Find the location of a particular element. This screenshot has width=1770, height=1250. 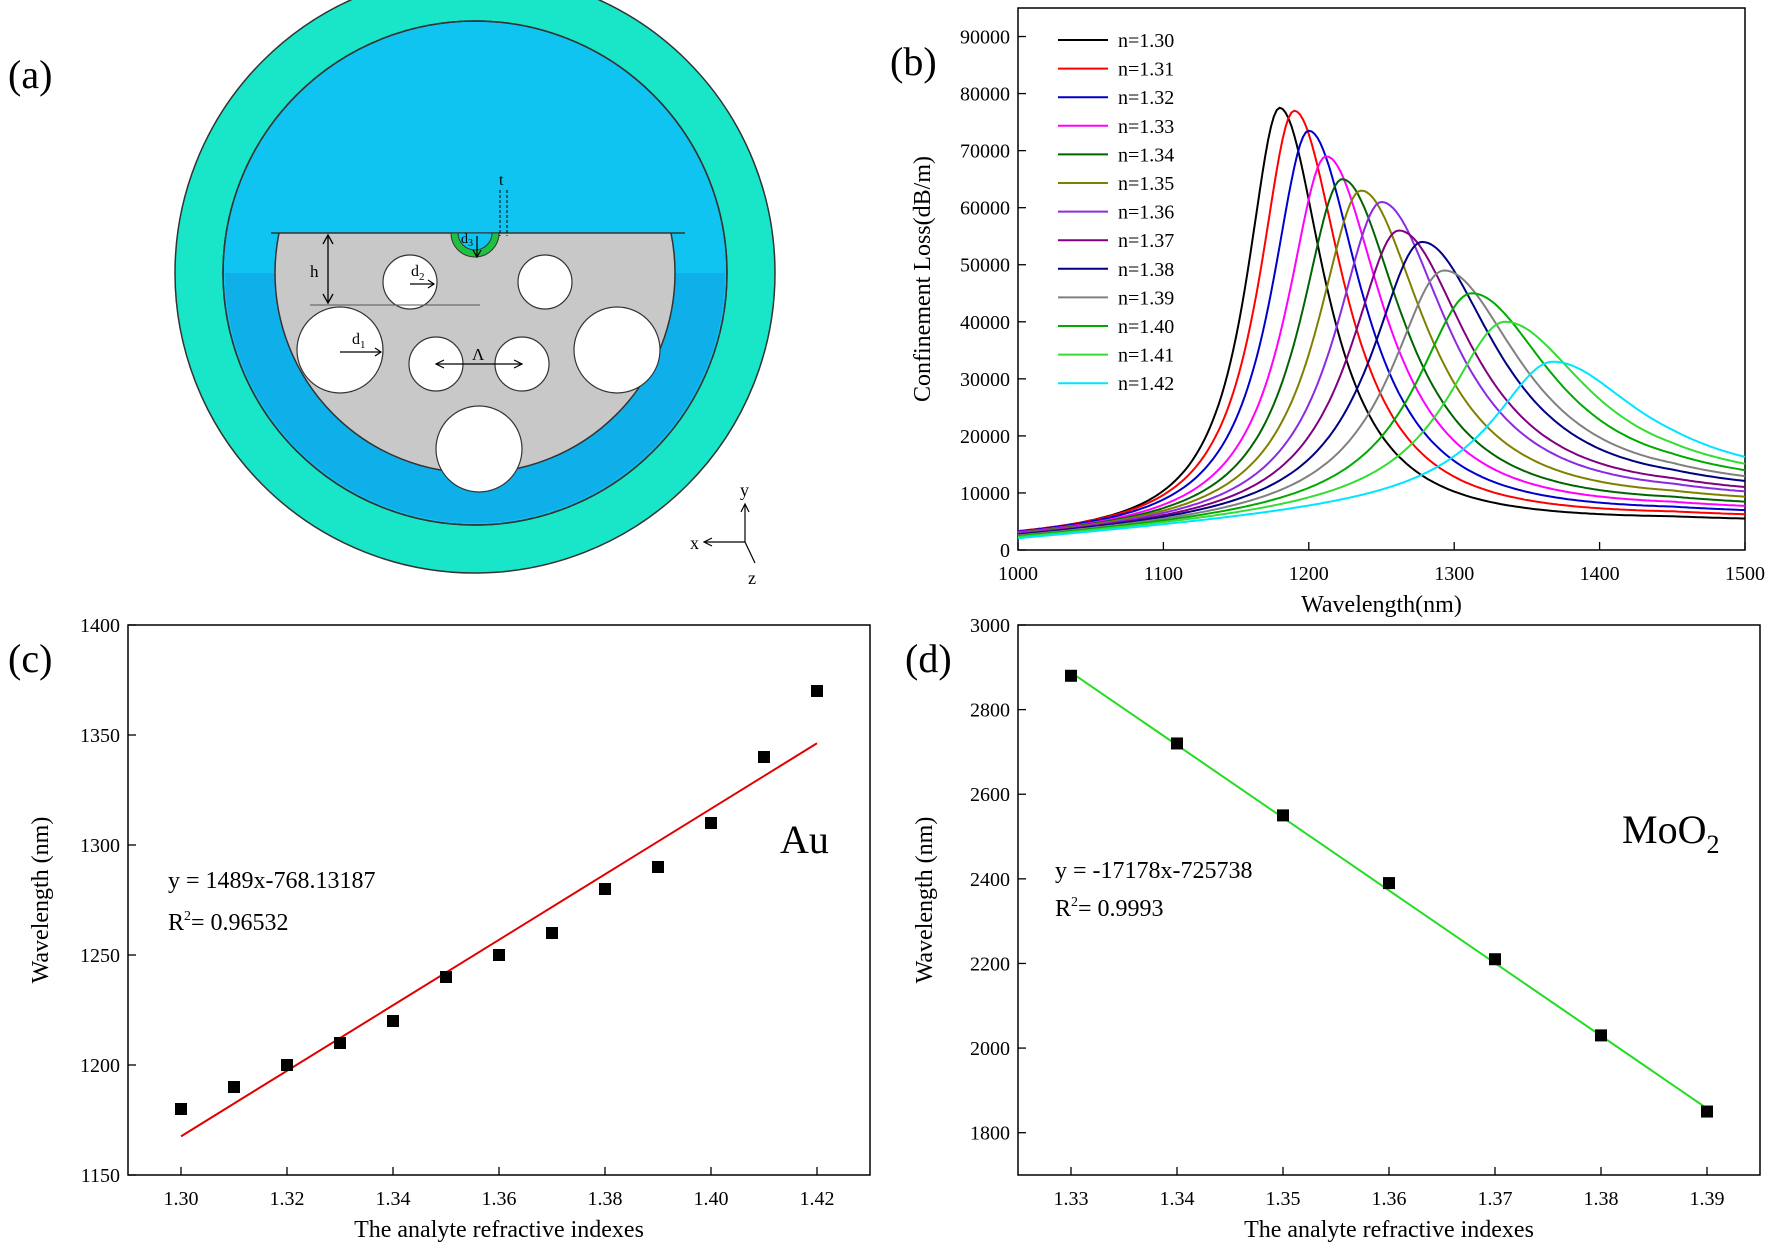

air-hole-bottom is located at coordinates (479, 449).